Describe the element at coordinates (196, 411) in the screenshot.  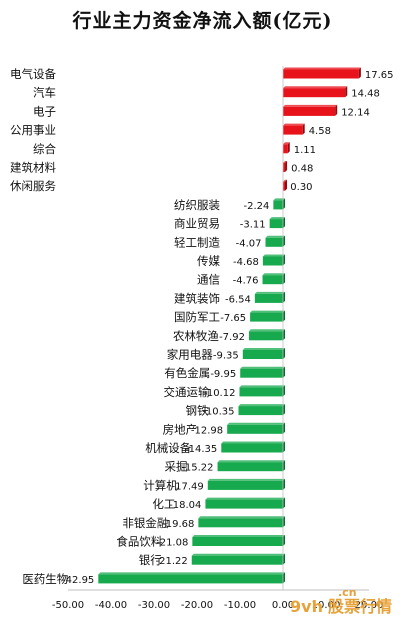
I see `category-label: 钢铁` at that location.